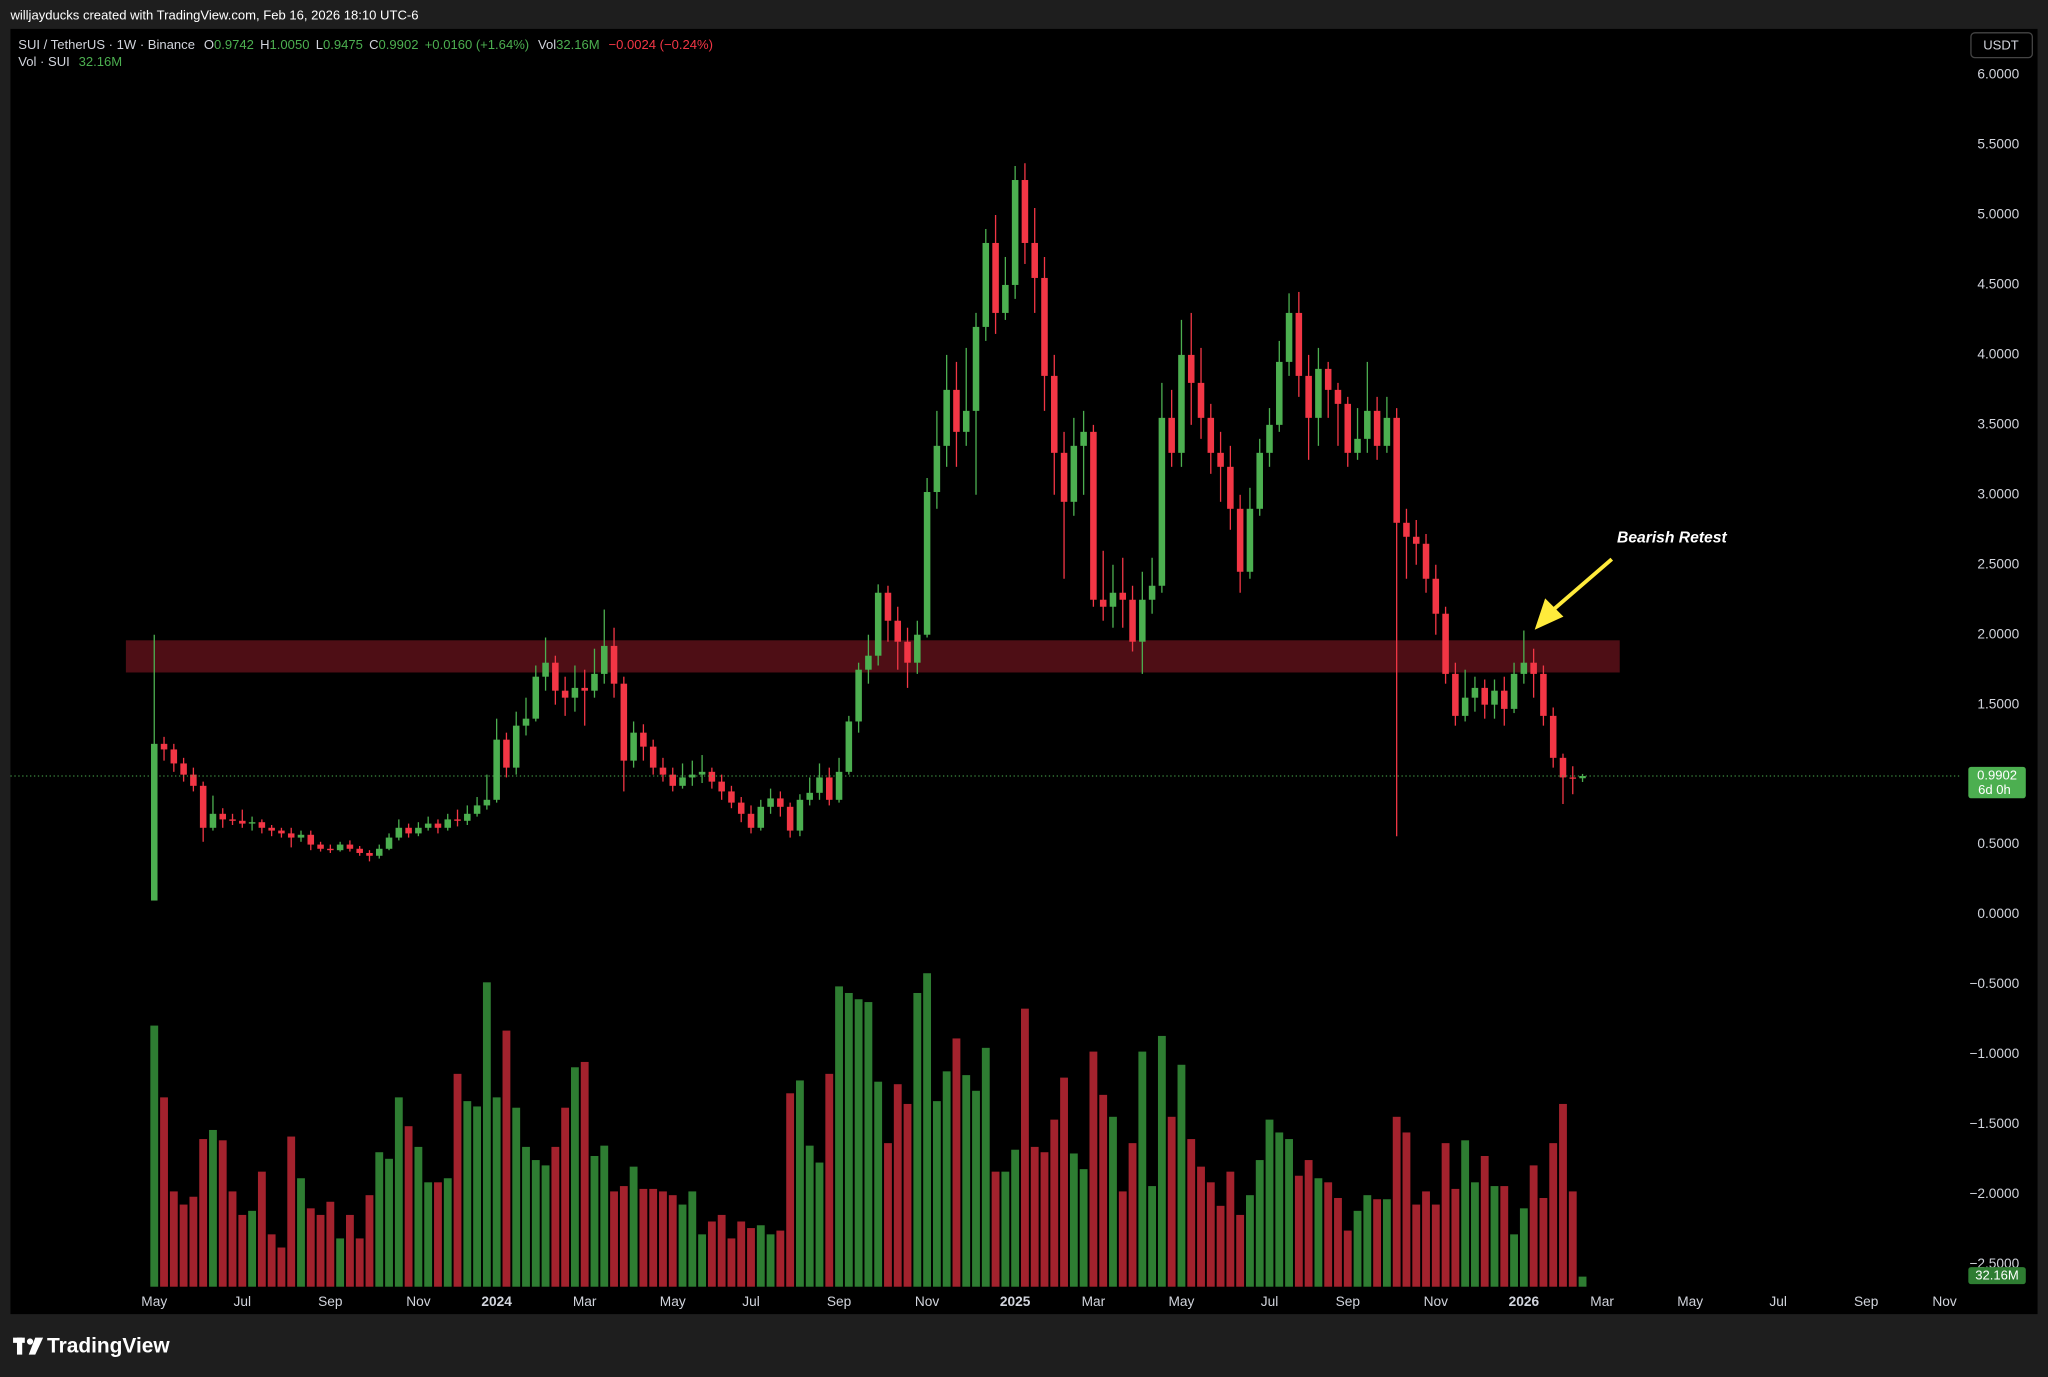 The width and height of the screenshot is (2048, 1377). Describe the element at coordinates (1997, 1276) in the screenshot. I see `volume-badge` at that location.